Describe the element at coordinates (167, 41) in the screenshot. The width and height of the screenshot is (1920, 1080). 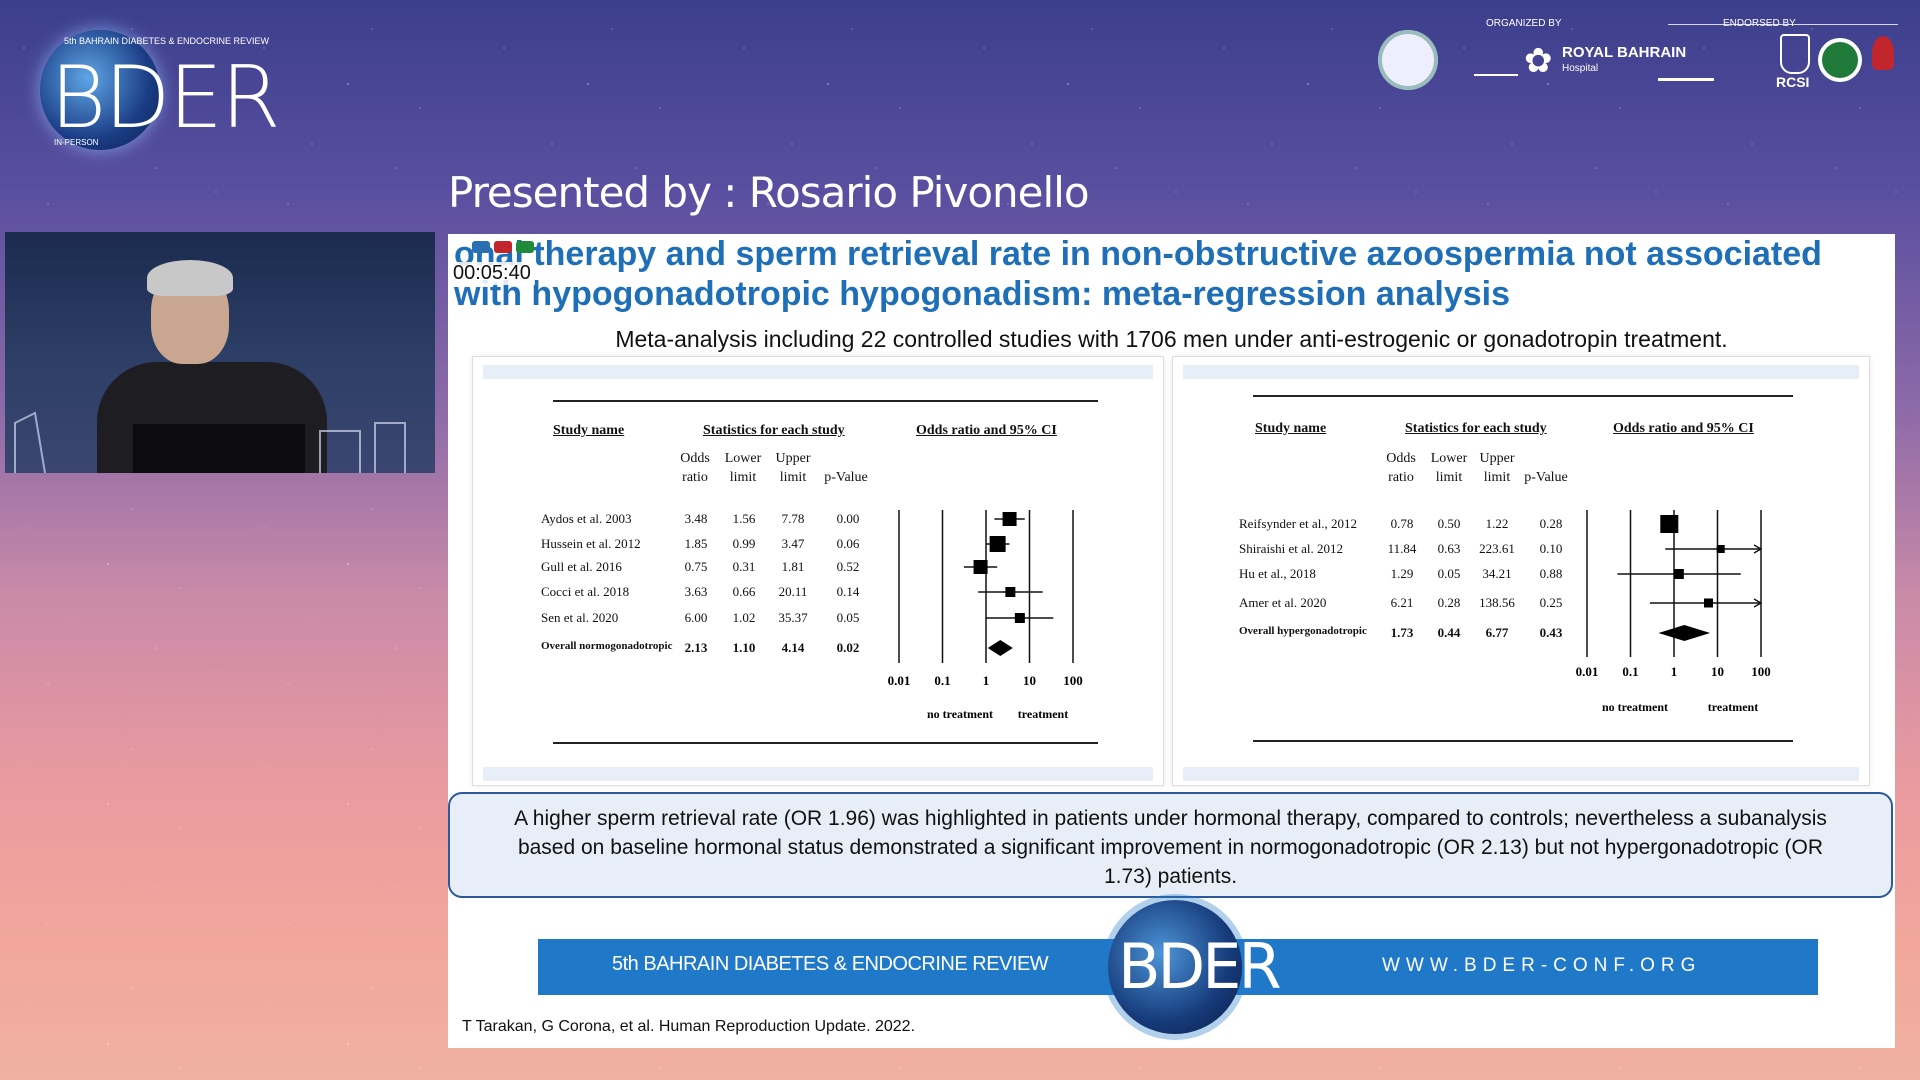
I see `logo-edition: 5th BAHRAIN DIABETES & ENDOCRINE REVIEW` at that location.